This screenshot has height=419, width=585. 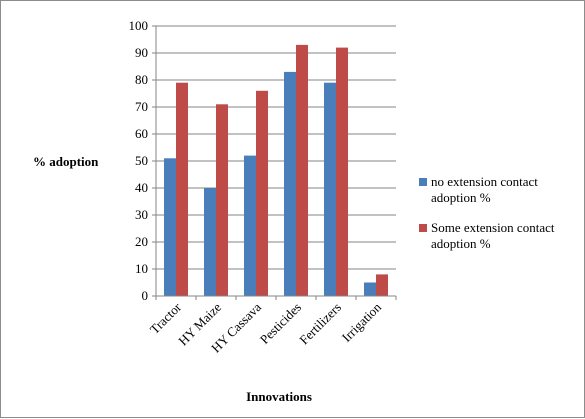 I want to click on y-axis-title: % adoption, so click(x=66, y=161).